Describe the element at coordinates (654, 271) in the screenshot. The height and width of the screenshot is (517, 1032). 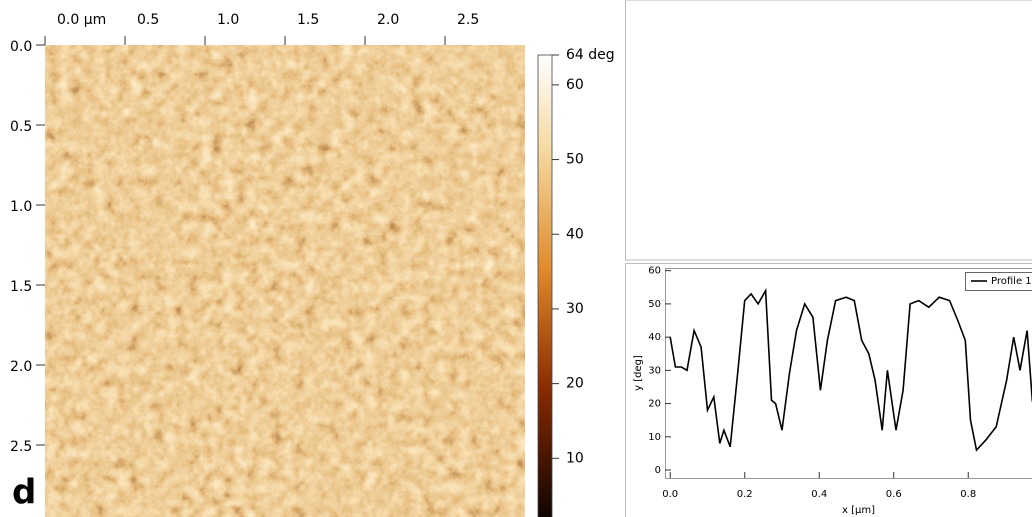
I see `y-tick-label: 60` at that location.